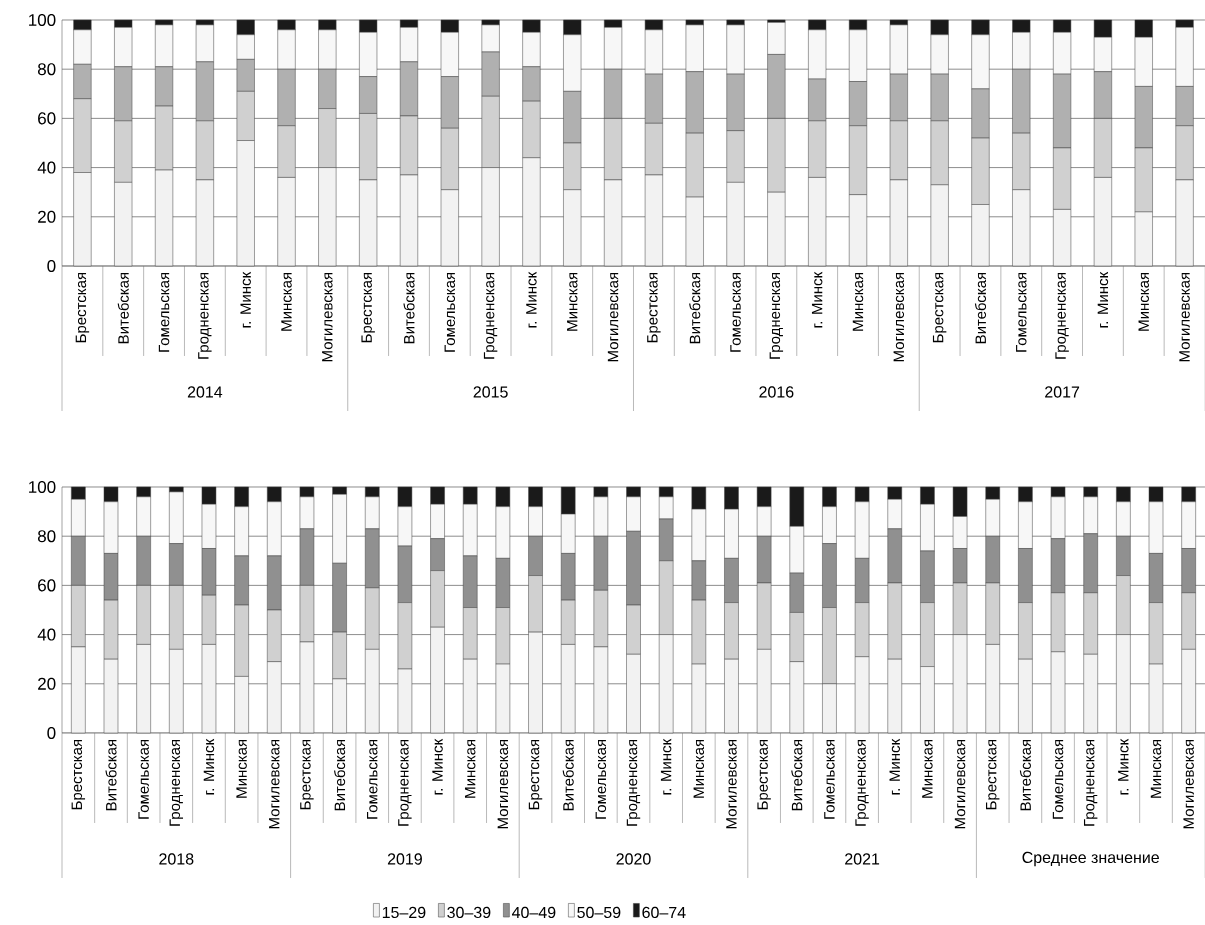 The image size is (1205, 925). What do you see at coordinates (490, 392) in the screenshot?
I see `text: 2015` at bounding box center [490, 392].